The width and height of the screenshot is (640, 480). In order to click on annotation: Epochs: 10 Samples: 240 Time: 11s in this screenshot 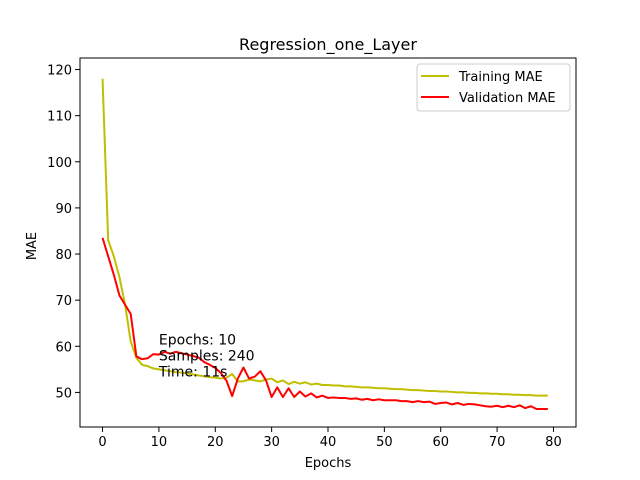, I will do `click(206, 357)`.